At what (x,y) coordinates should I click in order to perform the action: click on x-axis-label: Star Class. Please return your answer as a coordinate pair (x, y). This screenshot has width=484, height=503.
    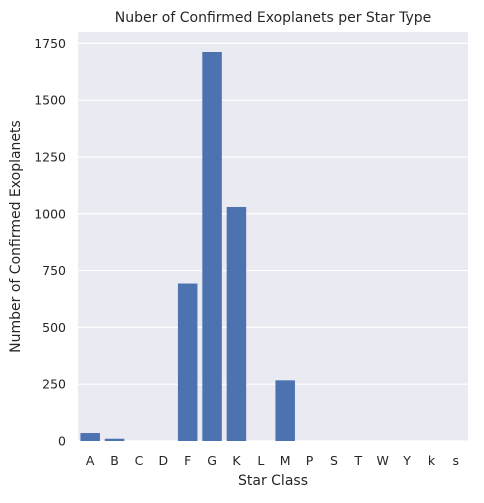
    Looking at the image, I should click on (273, 481).